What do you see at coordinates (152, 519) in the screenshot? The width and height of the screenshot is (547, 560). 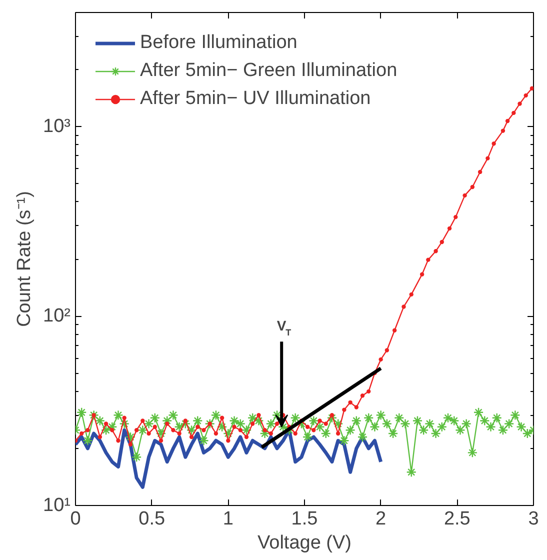 I see `x-tick-label: 0.5` at bounding box center [152, 519].